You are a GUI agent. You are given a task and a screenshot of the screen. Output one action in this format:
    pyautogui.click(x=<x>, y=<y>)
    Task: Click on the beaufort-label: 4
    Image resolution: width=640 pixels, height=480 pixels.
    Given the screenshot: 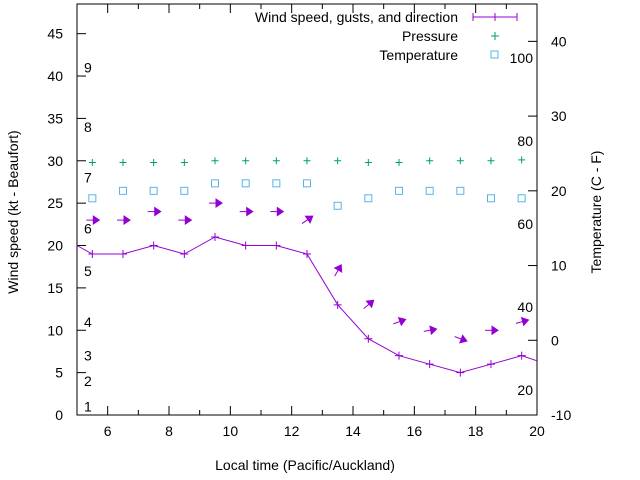 What is the action you would take?
    pyautogui.click(x=88, y=322)
    